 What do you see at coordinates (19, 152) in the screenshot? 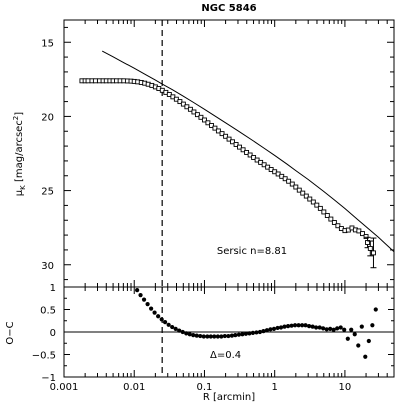
I see `y-label-unit: [mag/arcsec` at bounding box center [19, 152].